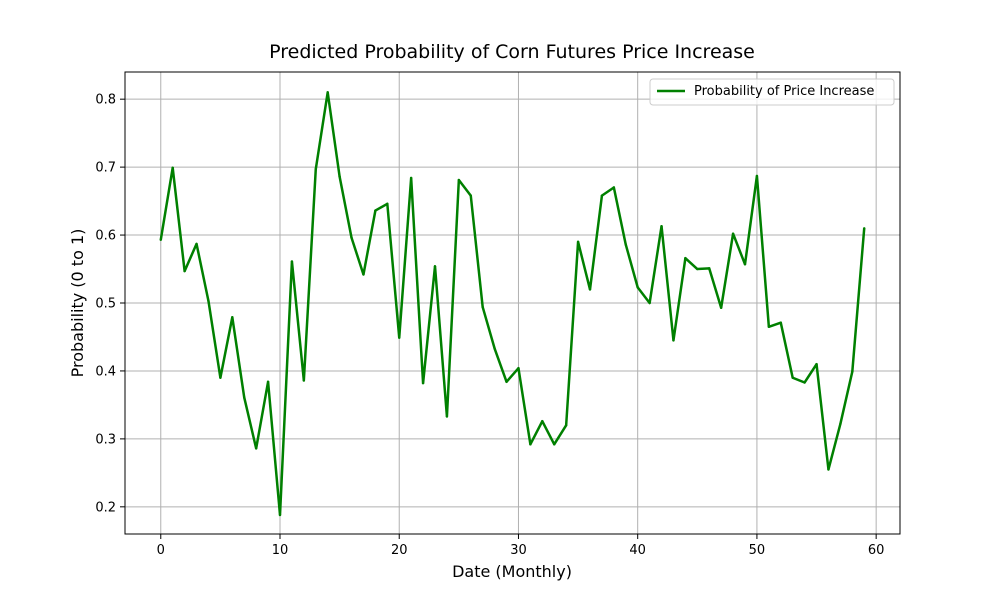 This screenshot has width=1000, height=600. What do you see at coordinates (757, 550) in the screenshot?
I see `x-tick-label: 50` at bounding box center [757, 550].